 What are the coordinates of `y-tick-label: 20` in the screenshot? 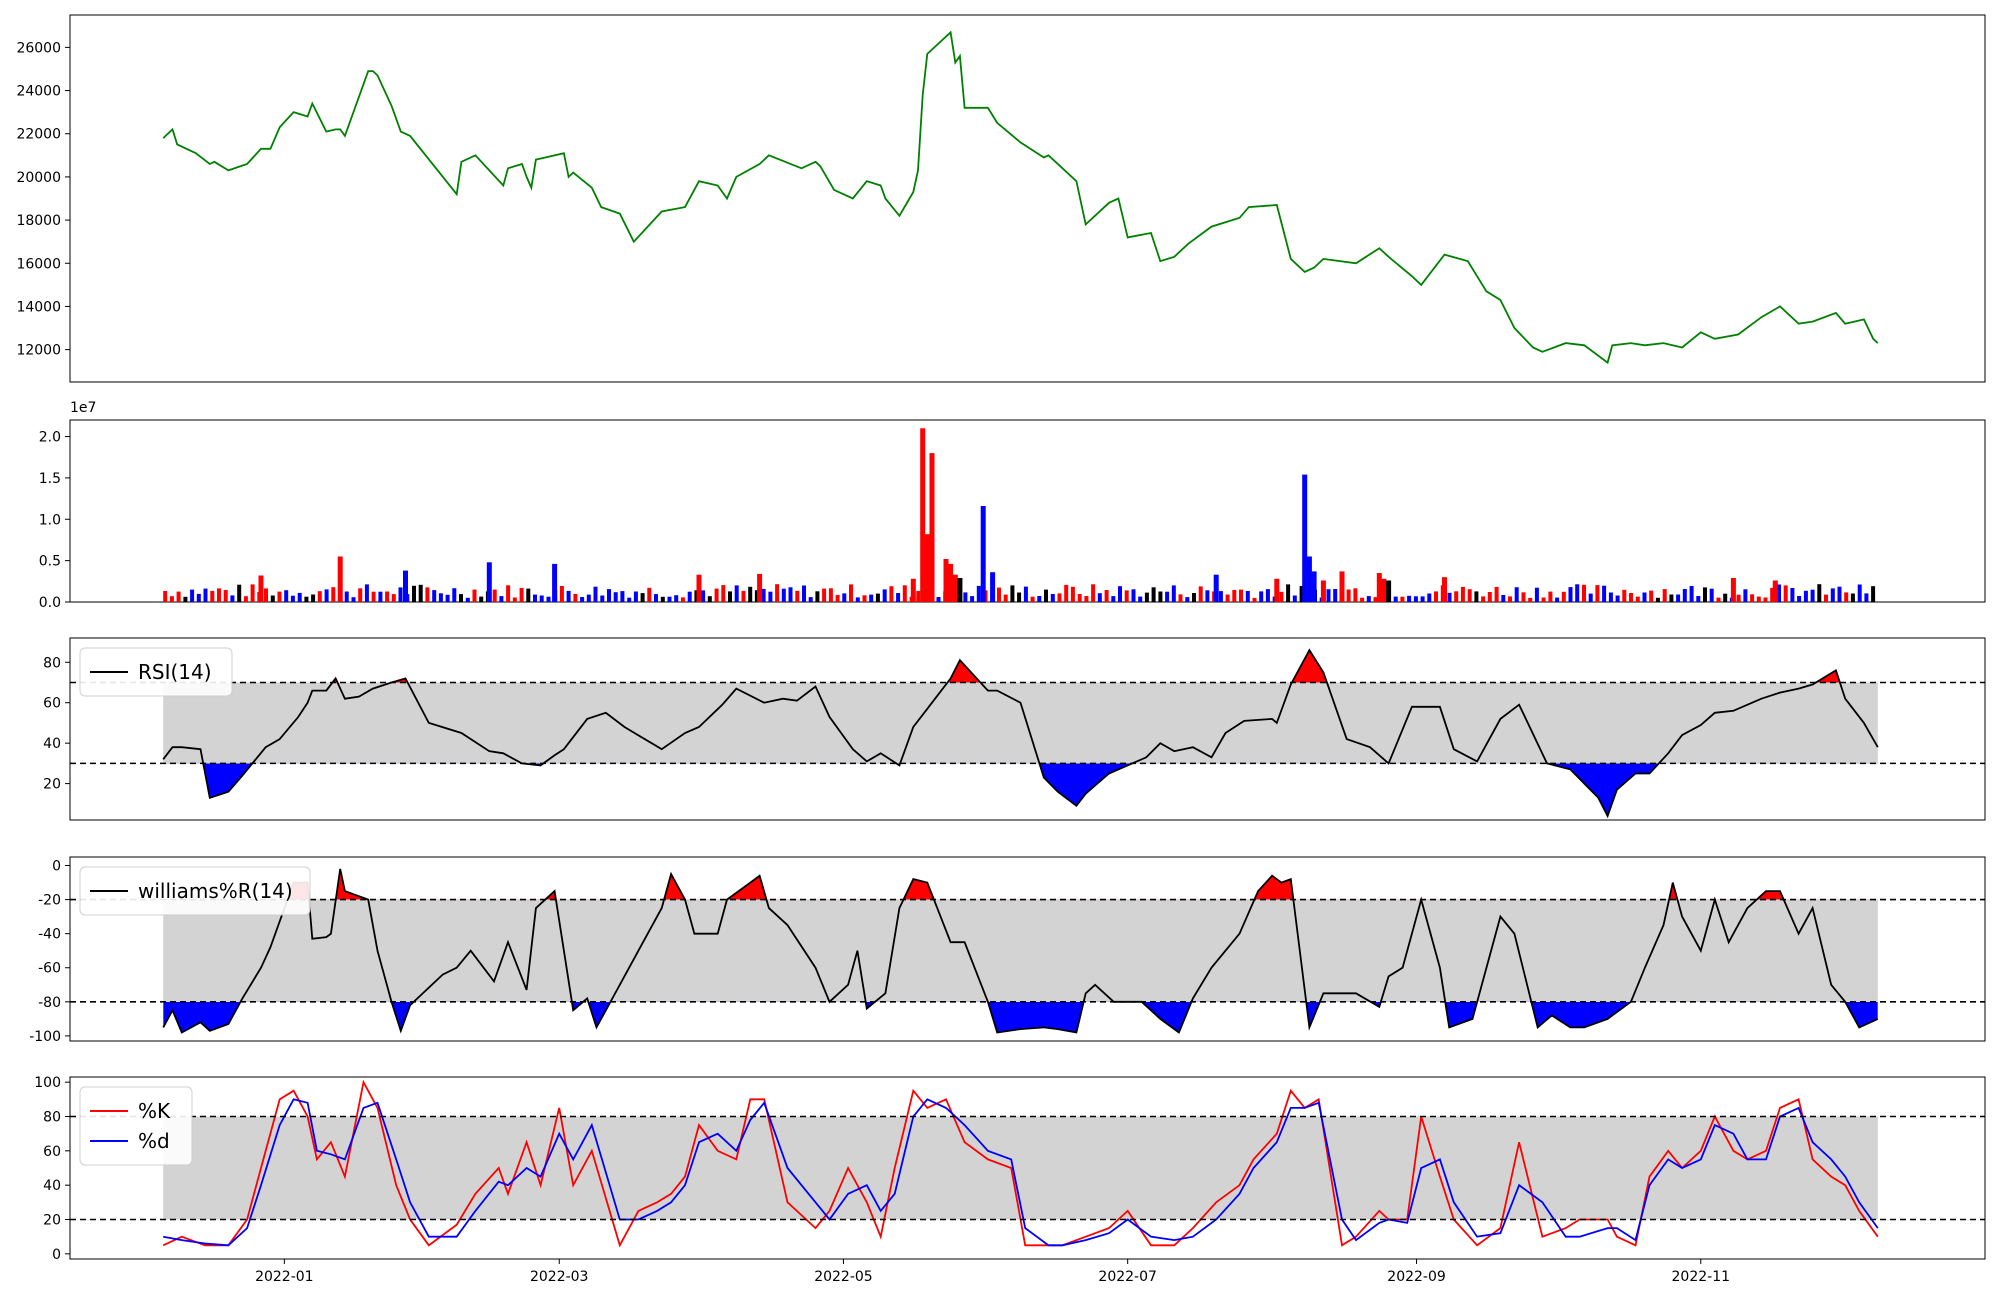 It's located at (52, 785).